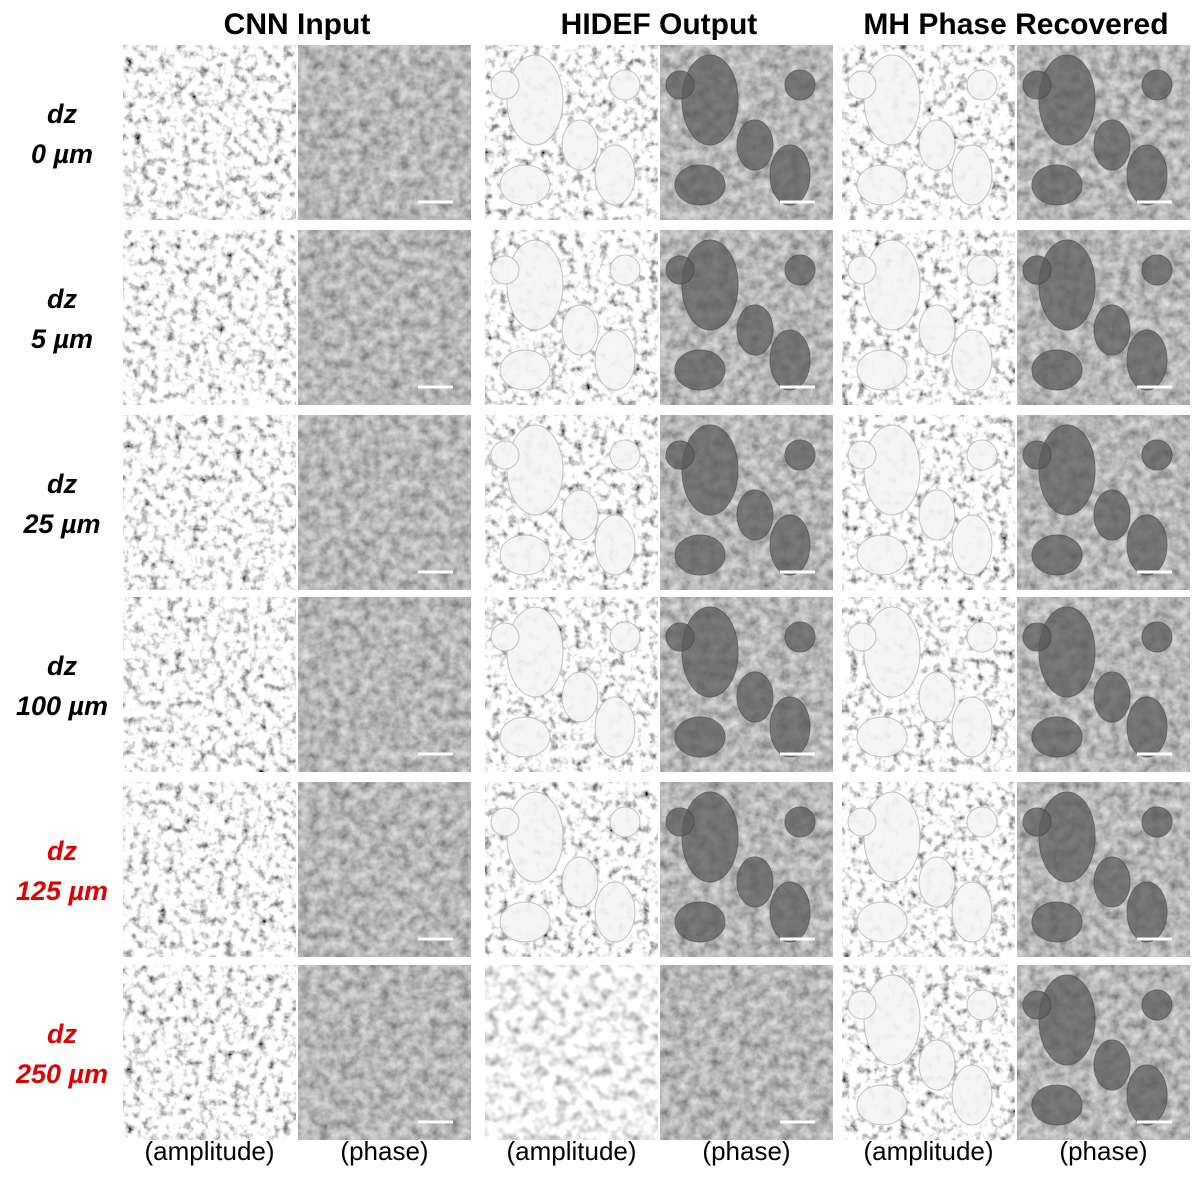  I want to click on row-depth: 125 µm, so click(62, 891).